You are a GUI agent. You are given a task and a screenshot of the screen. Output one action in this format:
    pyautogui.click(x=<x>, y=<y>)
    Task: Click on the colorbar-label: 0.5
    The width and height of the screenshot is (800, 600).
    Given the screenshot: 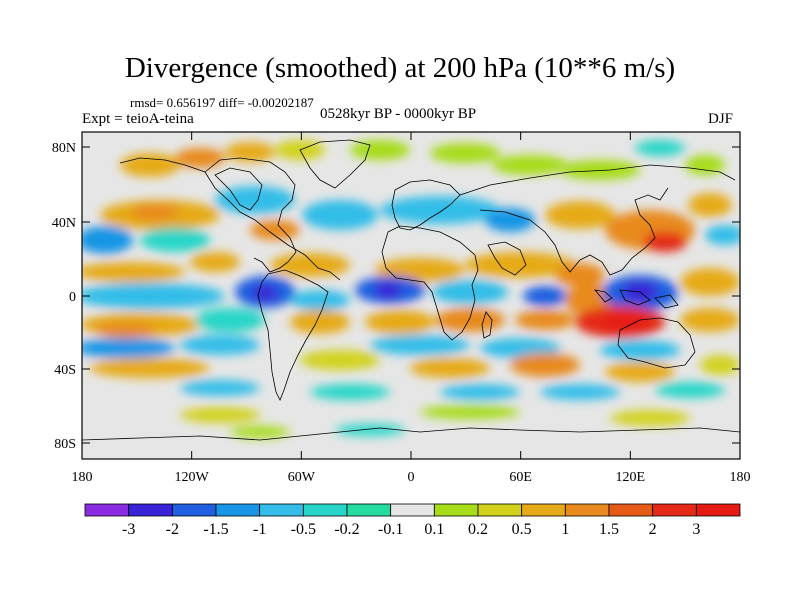 What is the action you would take?
    pyautogui.click(x=522, y=529)
    